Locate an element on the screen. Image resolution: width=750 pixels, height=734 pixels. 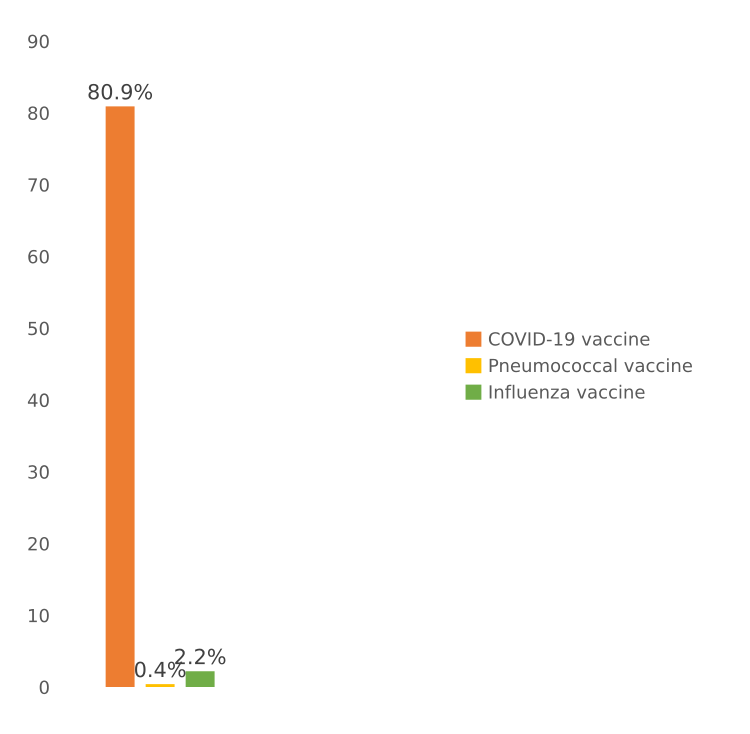
y-tick-label: 80 is located at coordinates (38, 113).